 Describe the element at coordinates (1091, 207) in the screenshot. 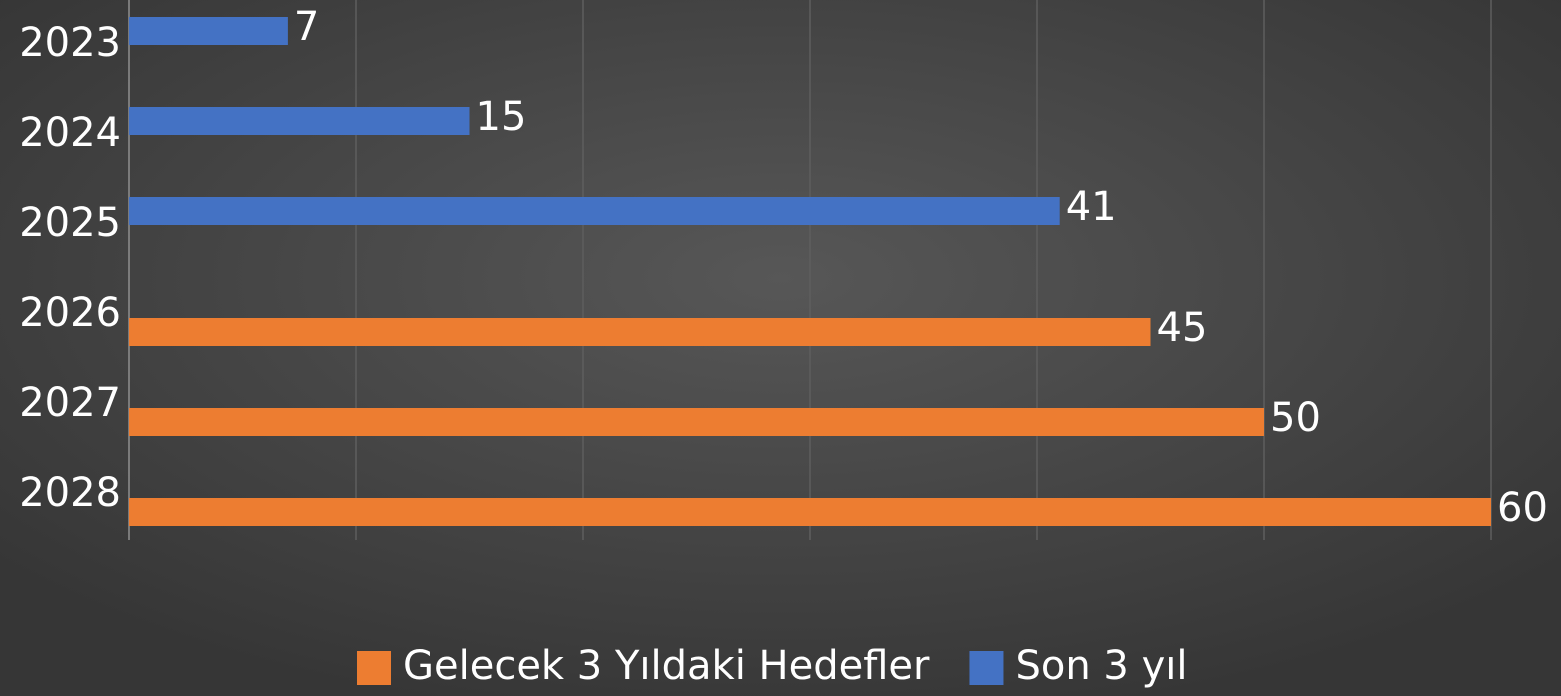

I see `data-label: 41` at that location.